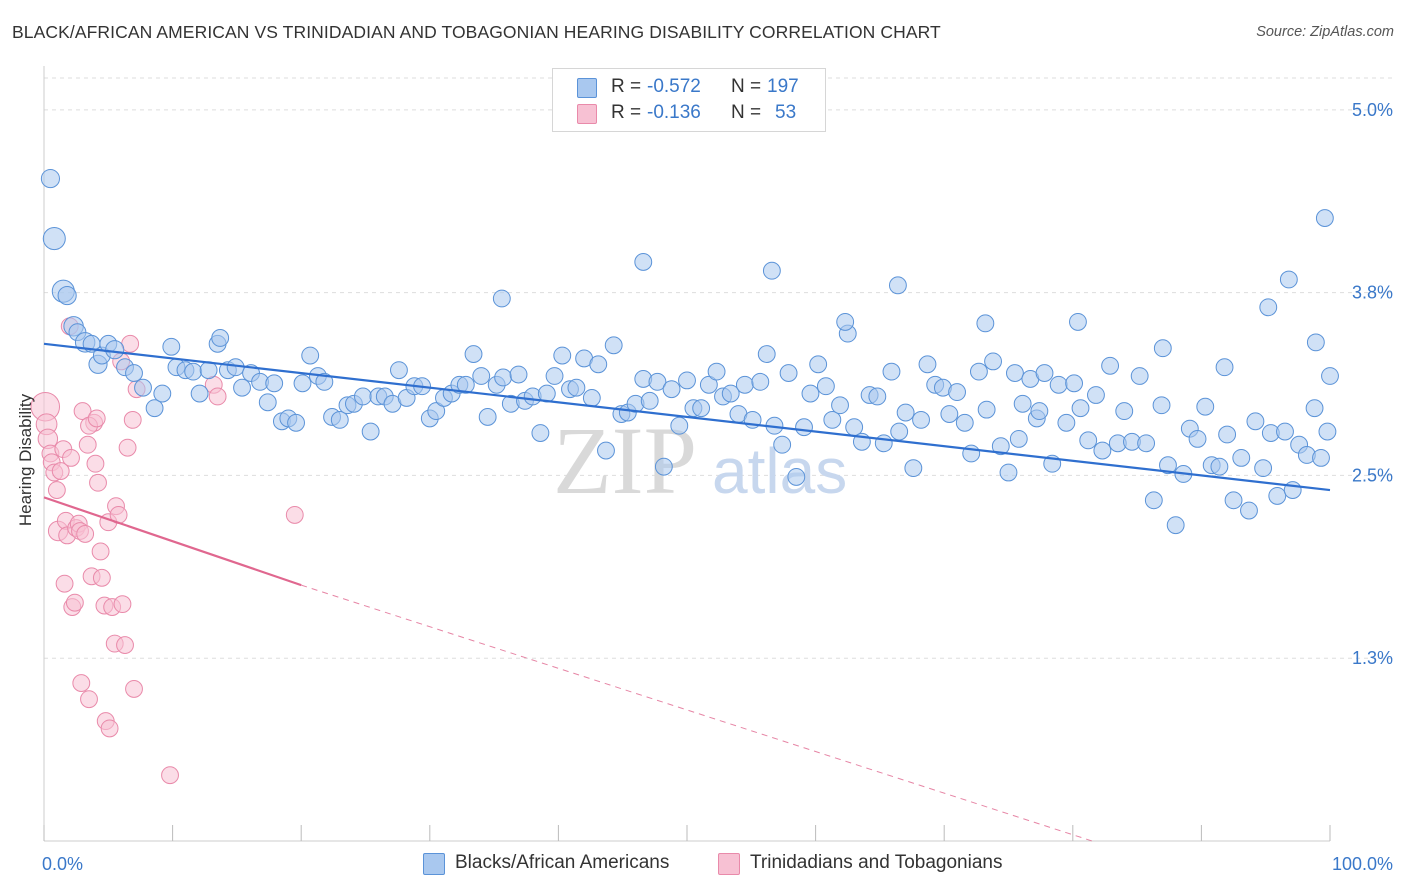 This screenshot has width=1406, height=892. I want to click on bottom-legend-label: Trinidadians and Tobagonians, so click(876, 862).